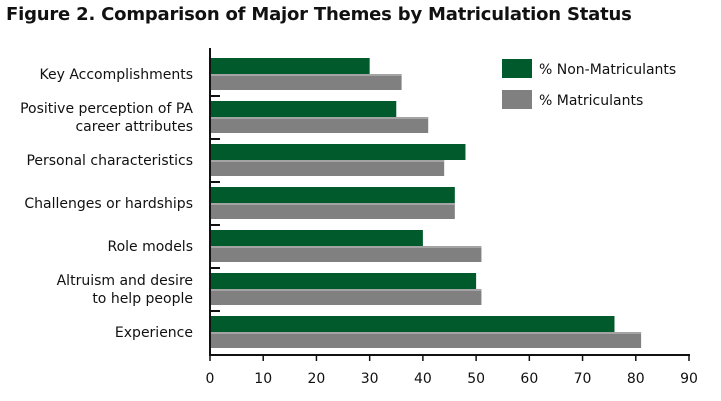 The height and width of the screenshot is (401, 721). What do you see at coordinates (423, 379) in the screenshot?
I see `x-tick-label-40: 40` at bounding box center [423, 379].